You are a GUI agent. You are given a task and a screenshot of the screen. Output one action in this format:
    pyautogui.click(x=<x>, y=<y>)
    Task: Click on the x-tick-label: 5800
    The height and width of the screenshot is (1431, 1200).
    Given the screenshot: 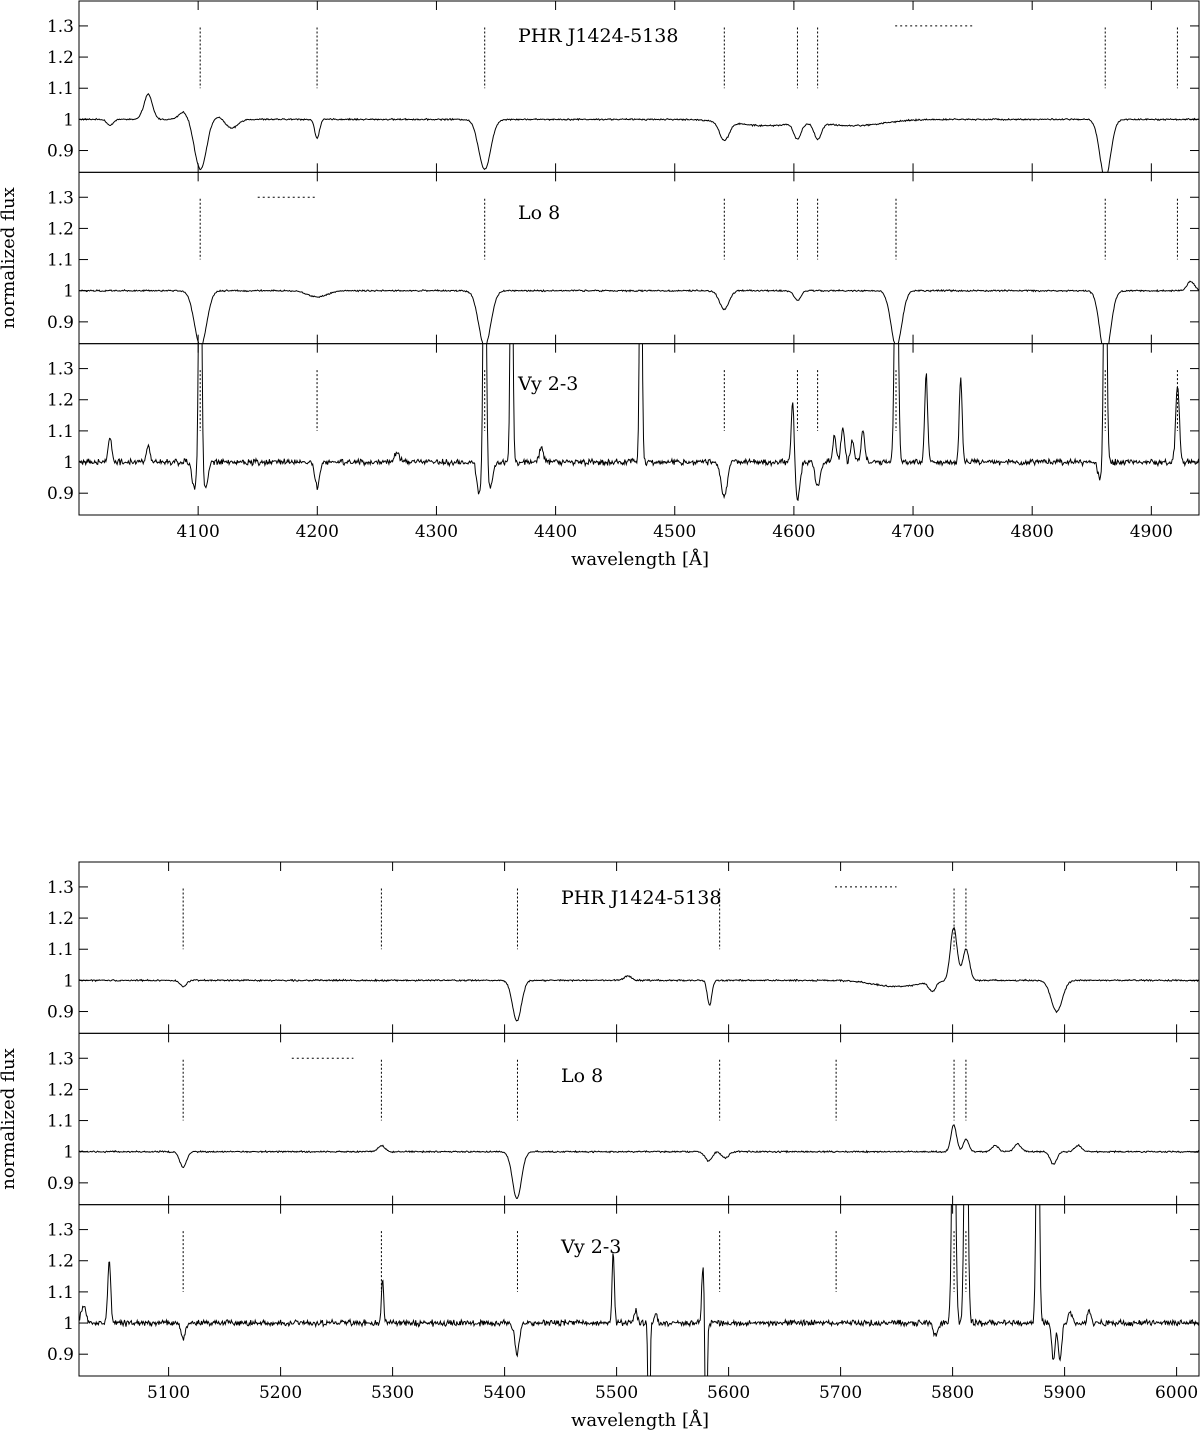 What is the action you would take?
    pyautogui.click(x=952, y=1393)
    